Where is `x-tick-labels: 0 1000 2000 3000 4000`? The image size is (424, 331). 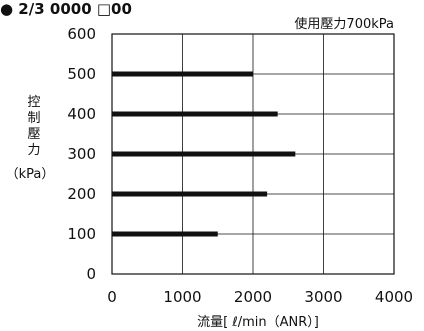
x-tick-labels: 0 1000 2000 3000 4000 is located at coordinates (260, 297).